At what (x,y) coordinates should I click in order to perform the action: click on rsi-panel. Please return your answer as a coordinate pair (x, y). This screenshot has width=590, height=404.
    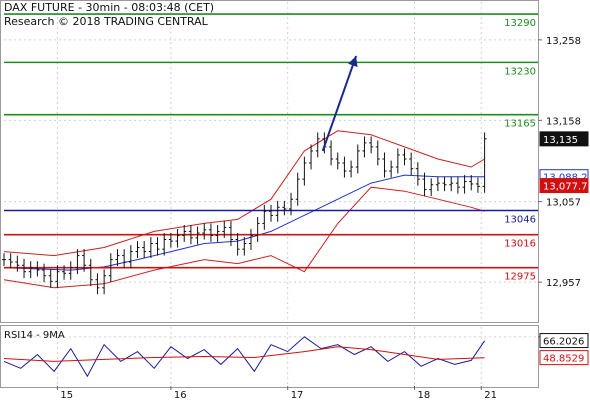
    Looking at the image, I should click on (244, 357).